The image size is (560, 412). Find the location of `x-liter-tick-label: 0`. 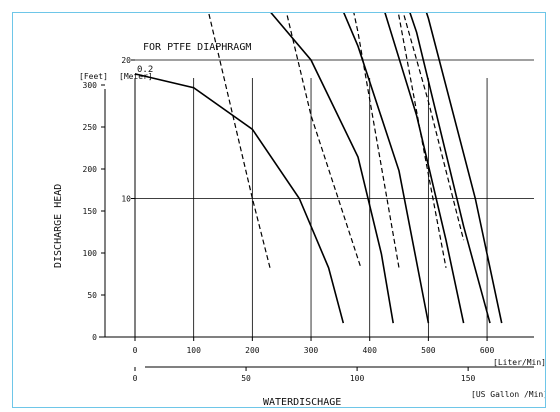

x-liter-tick-label: 0 is located at coordinates (135, 350).